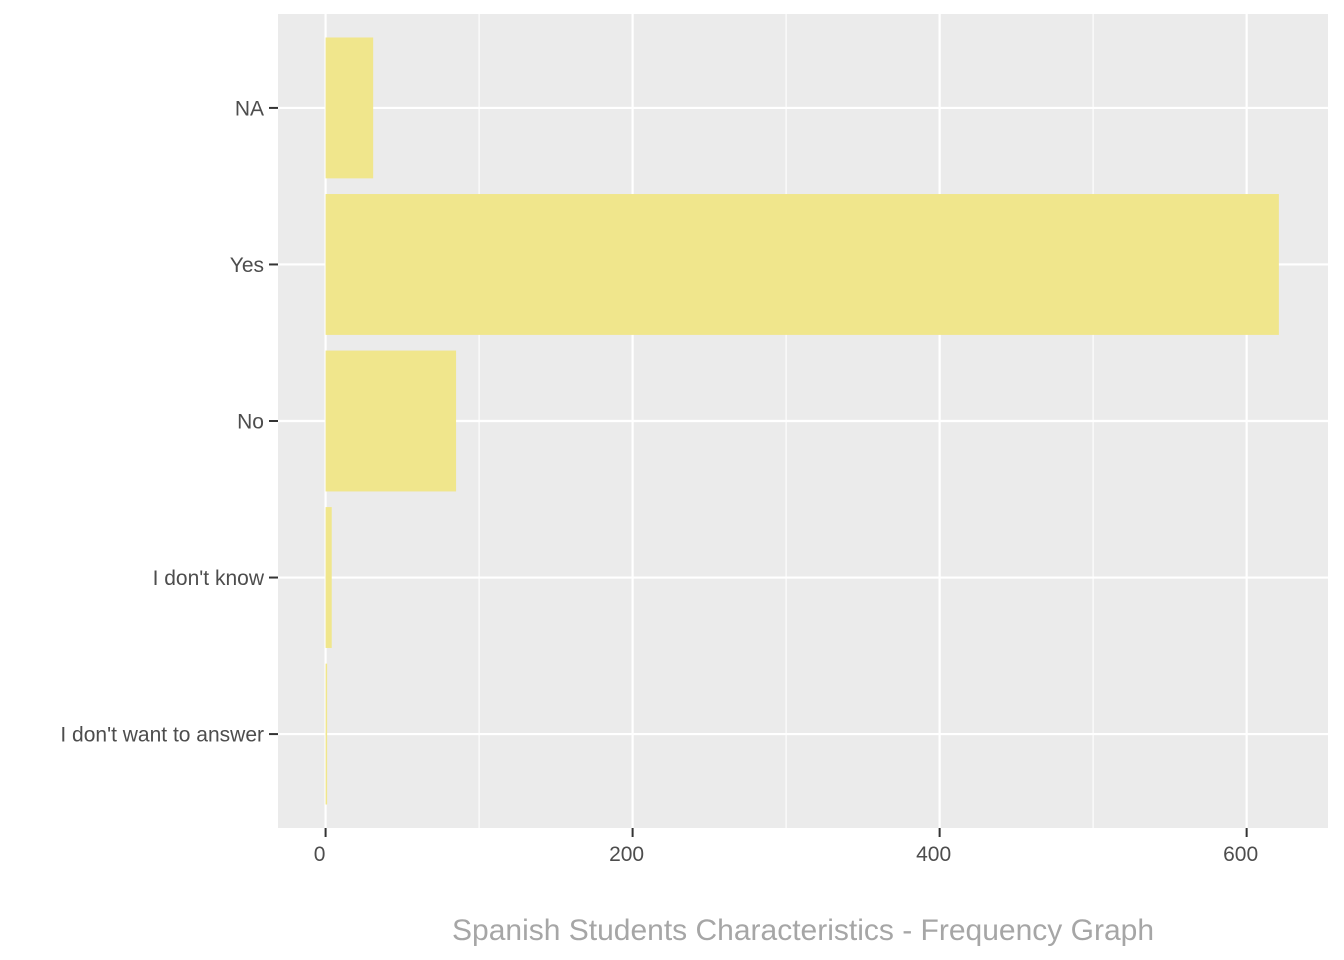  I want to click on x-tick-label: 600, so click(1240, 854).